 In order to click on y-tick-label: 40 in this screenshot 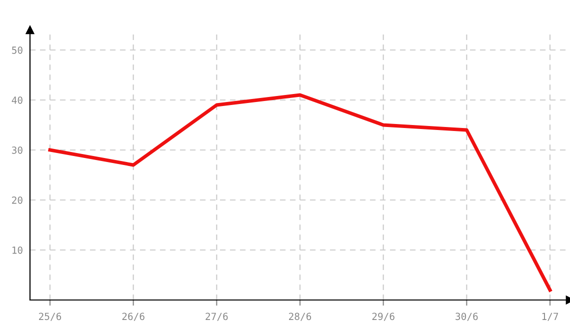, I will do `click(17, 100)`.